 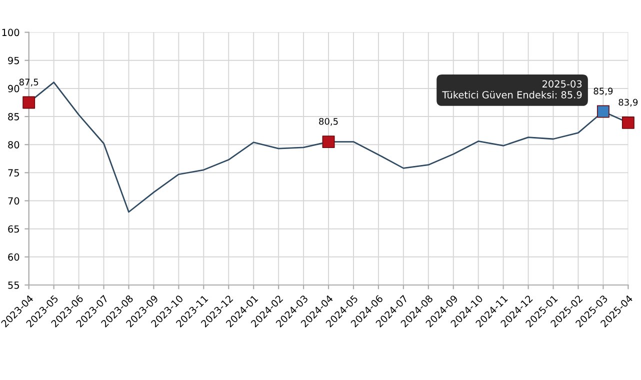 I want to click on data-label: 83,9, so click(x=628, y=102).